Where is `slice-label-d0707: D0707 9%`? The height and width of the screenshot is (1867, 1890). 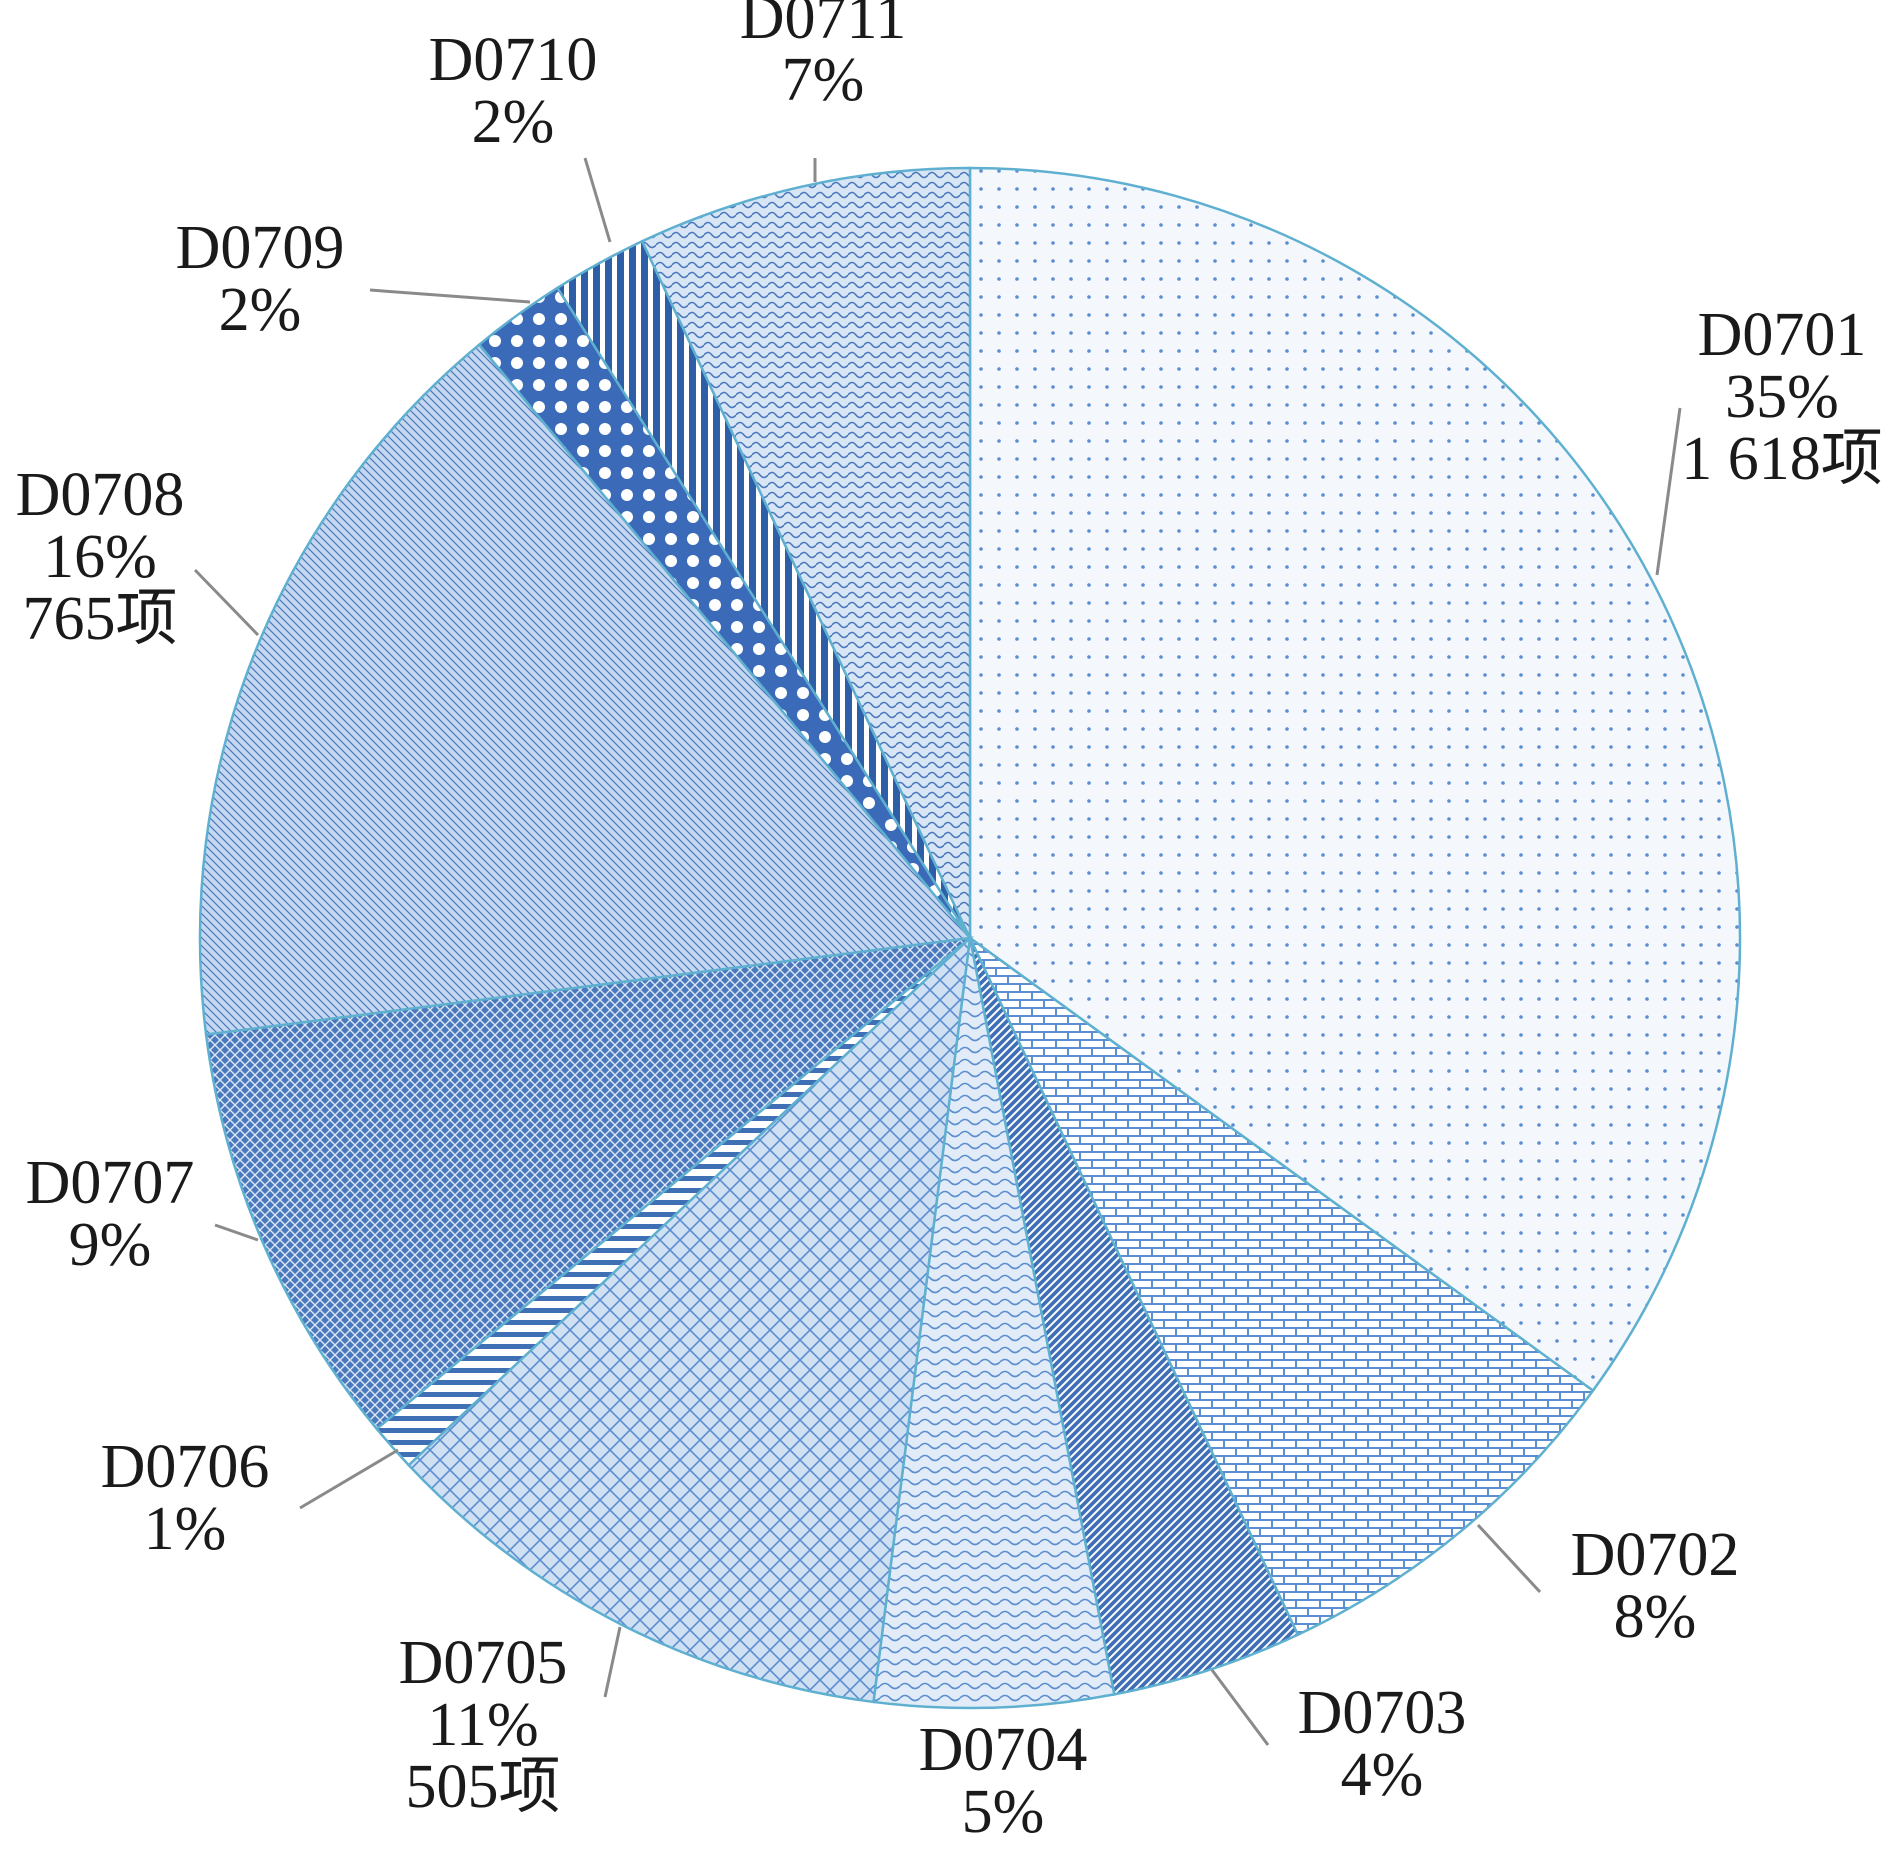
slice-label-d0707: D0707 9% is located at coordinates (110, 1214).